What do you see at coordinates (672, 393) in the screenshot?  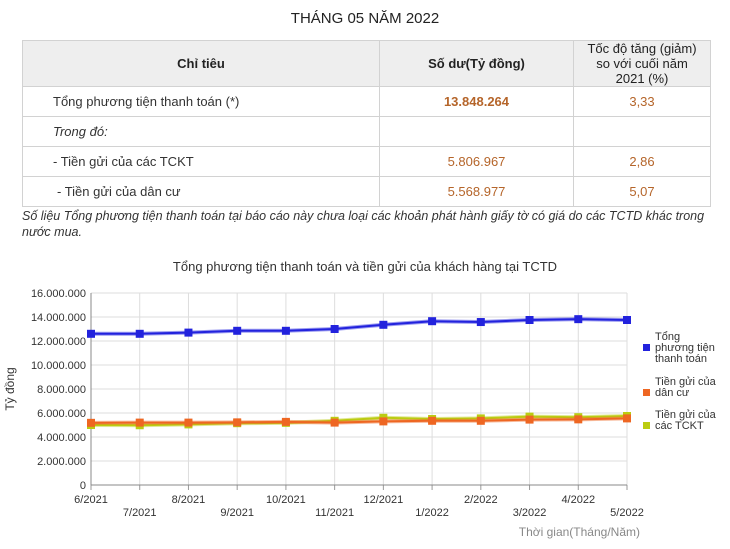 I see `legend-label: dân cư` at bounding box center [672, 393].